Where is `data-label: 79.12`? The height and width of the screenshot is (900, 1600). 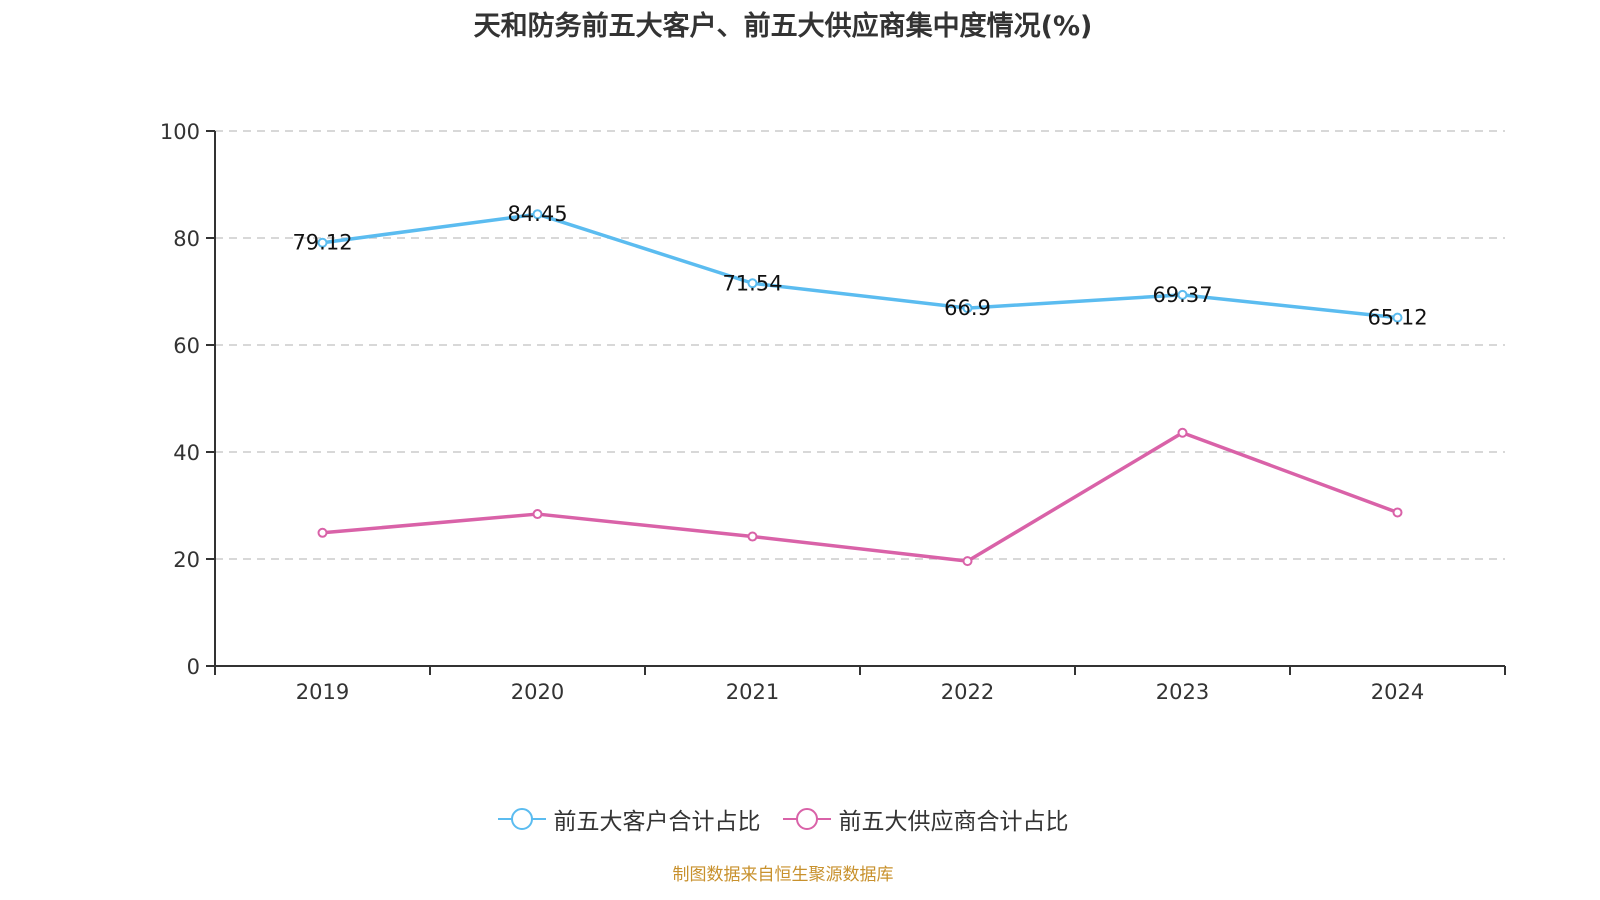 data-label: 79.12 is located at coordinates (322, 243).